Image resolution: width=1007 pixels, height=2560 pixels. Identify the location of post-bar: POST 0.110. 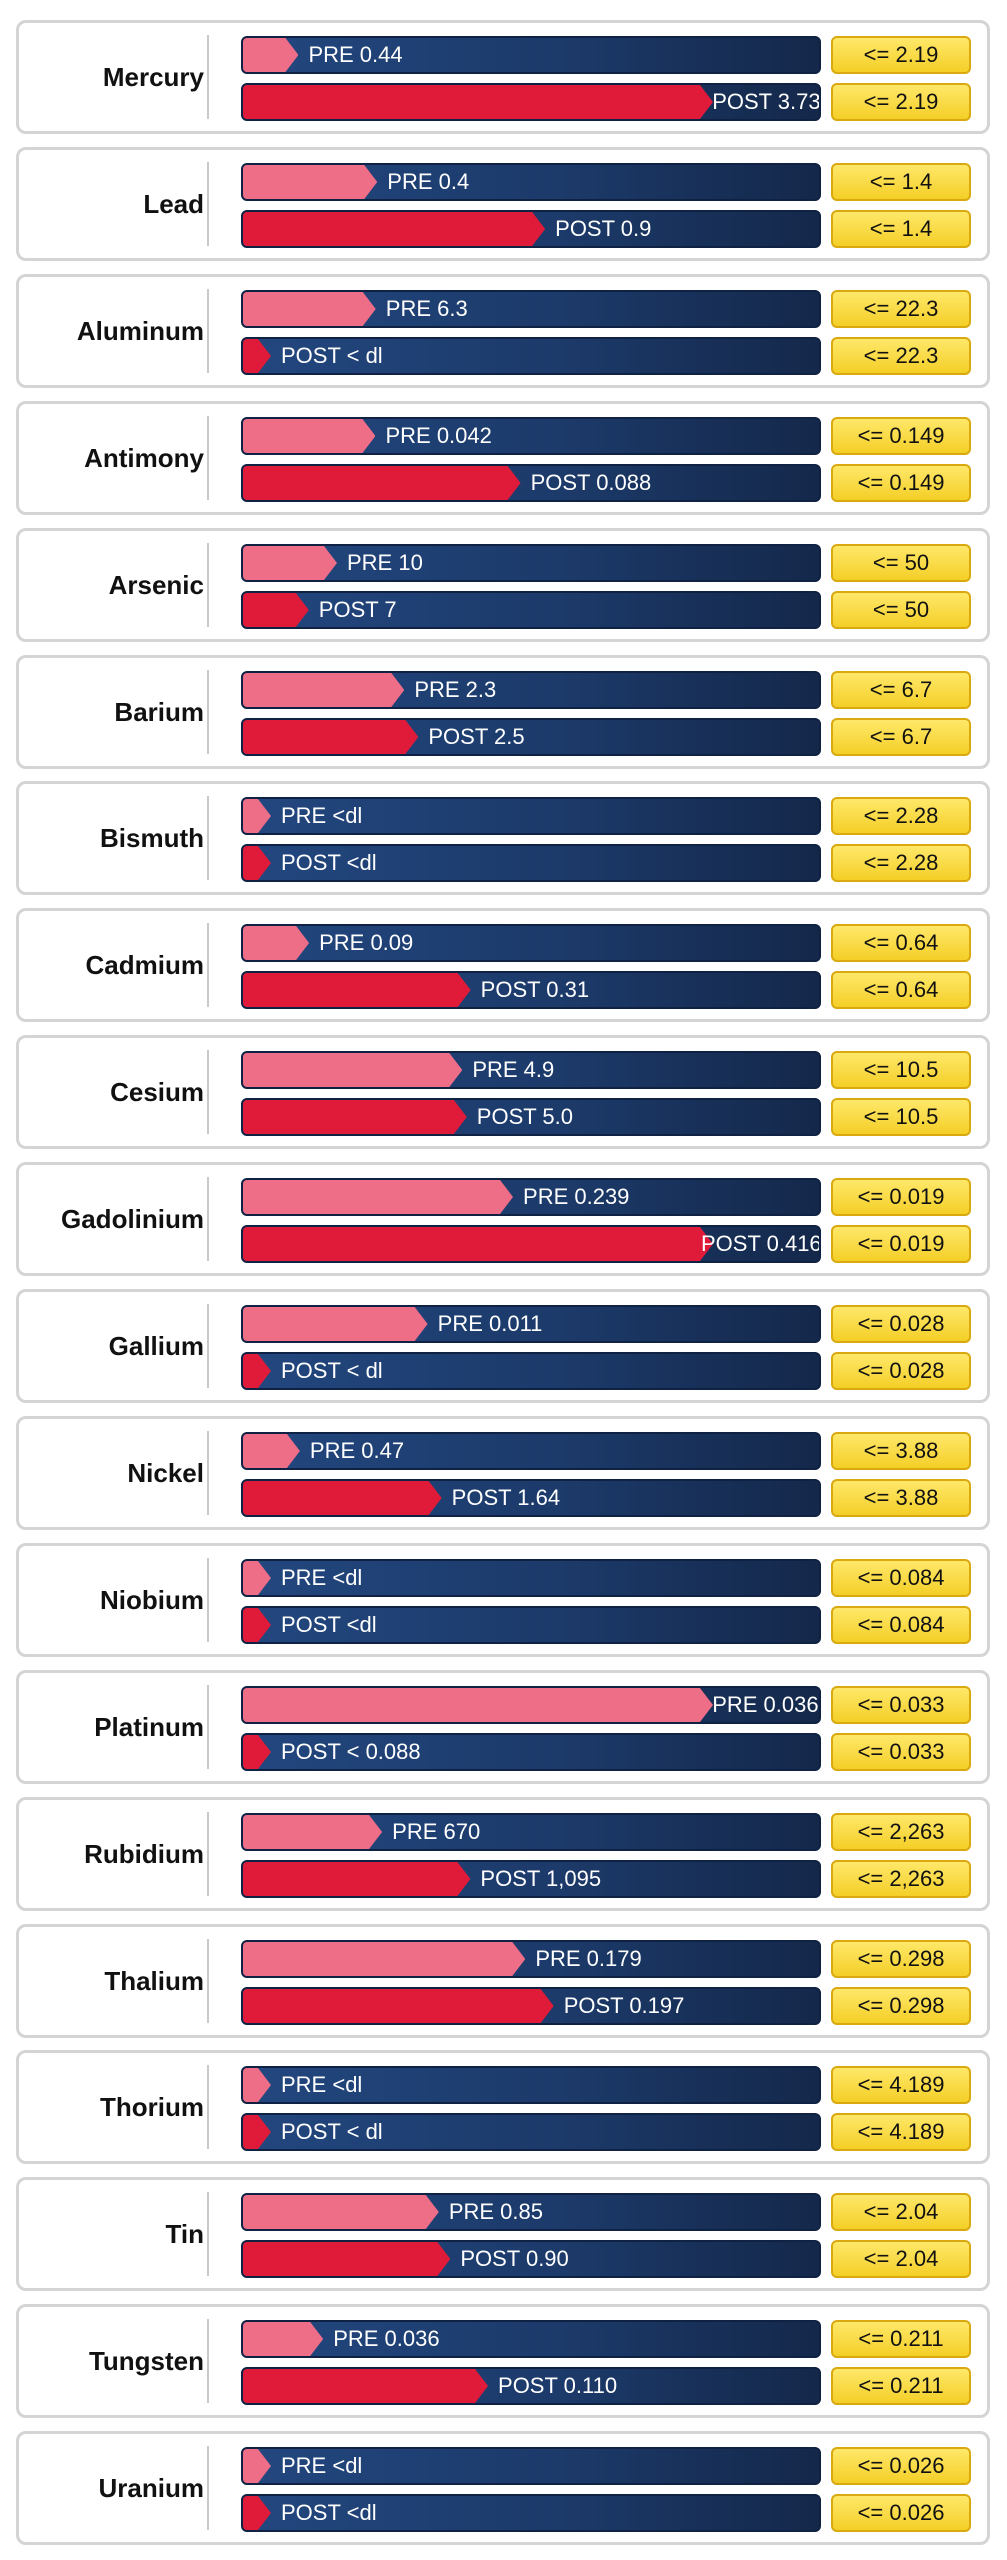
(531, 2386).